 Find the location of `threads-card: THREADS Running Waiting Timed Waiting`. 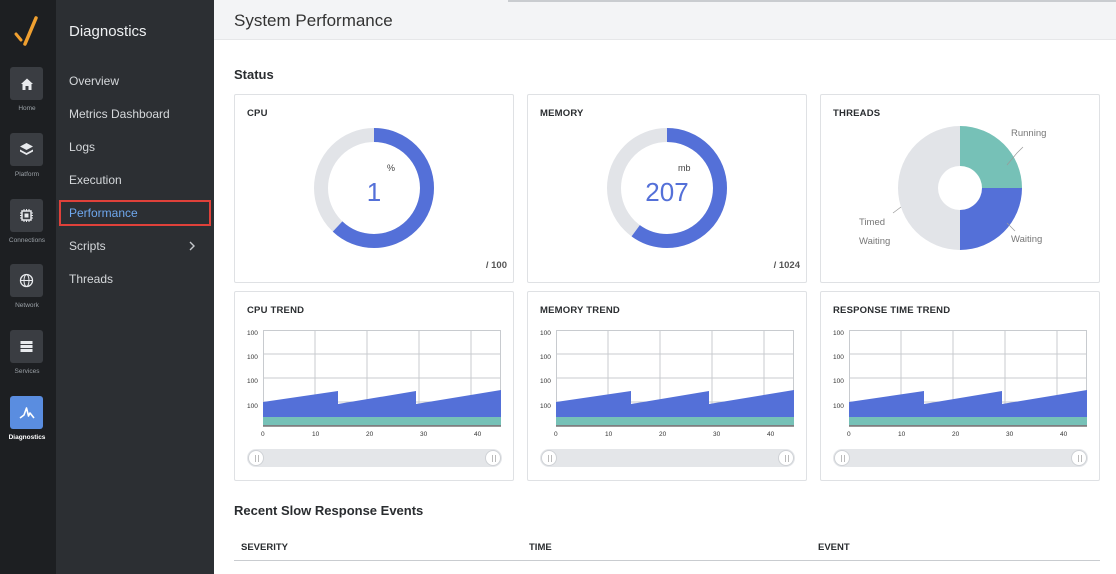

threads-card: THREADS Running Waiting Timed Waiting is located at coordinates (960, 188).